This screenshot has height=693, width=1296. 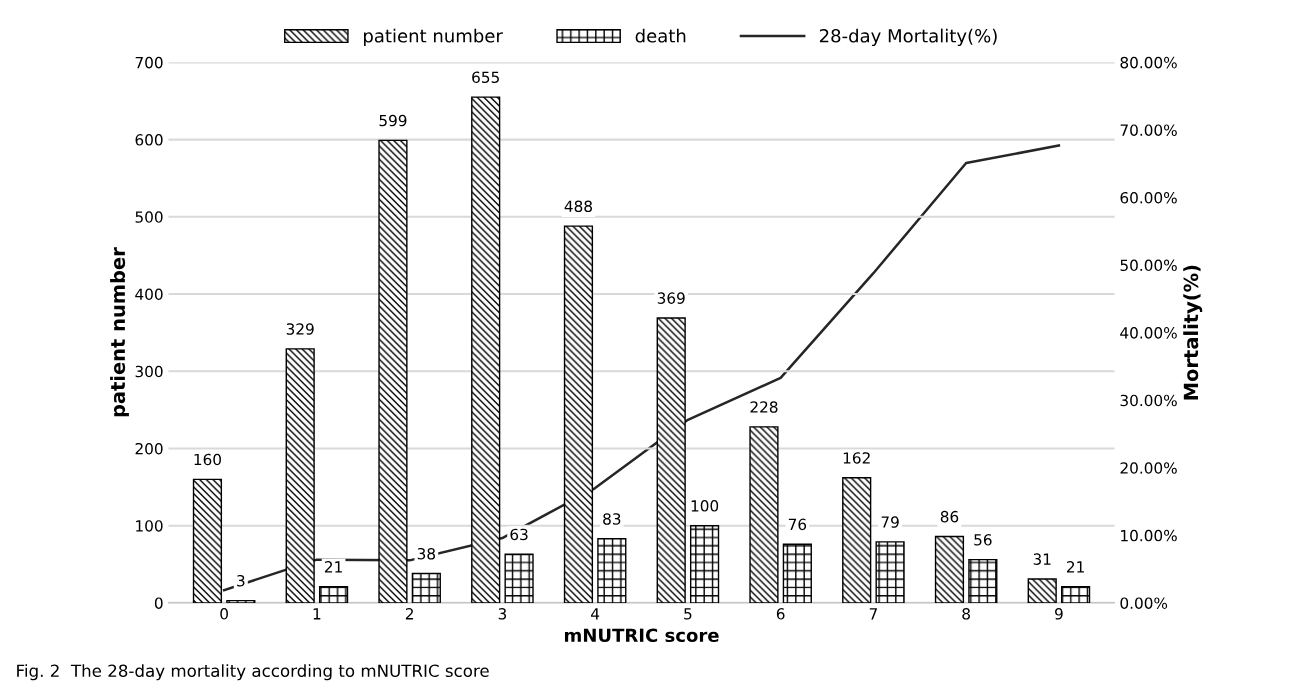 I want to click on x-tick-label: 6, so click(x=780, y=614).